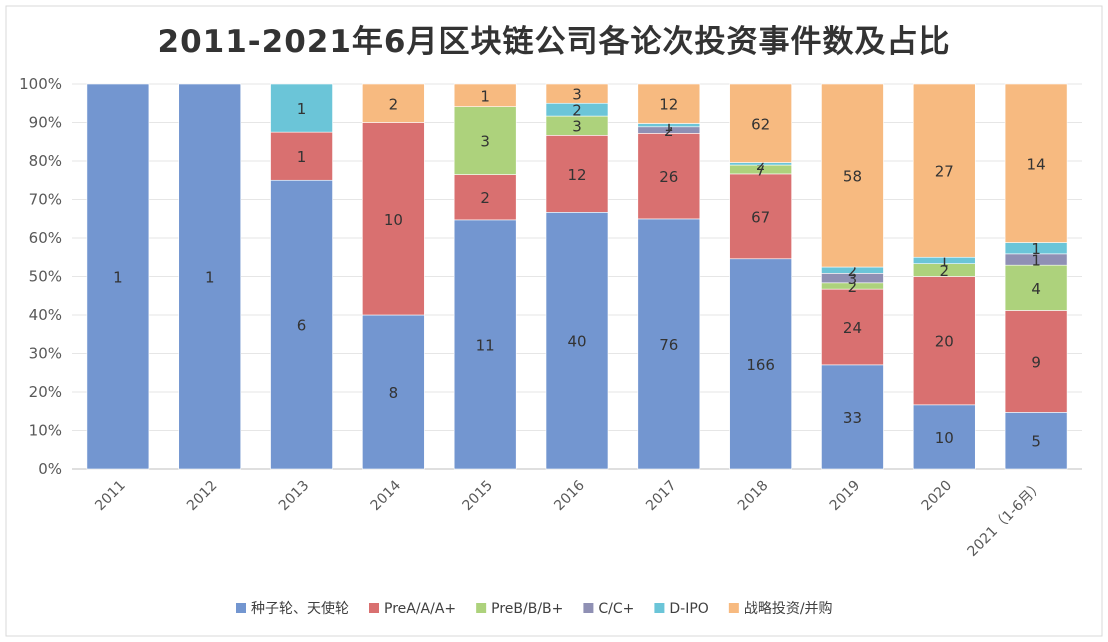  I want to click on bar-data-label: 20, so click(944, 342).